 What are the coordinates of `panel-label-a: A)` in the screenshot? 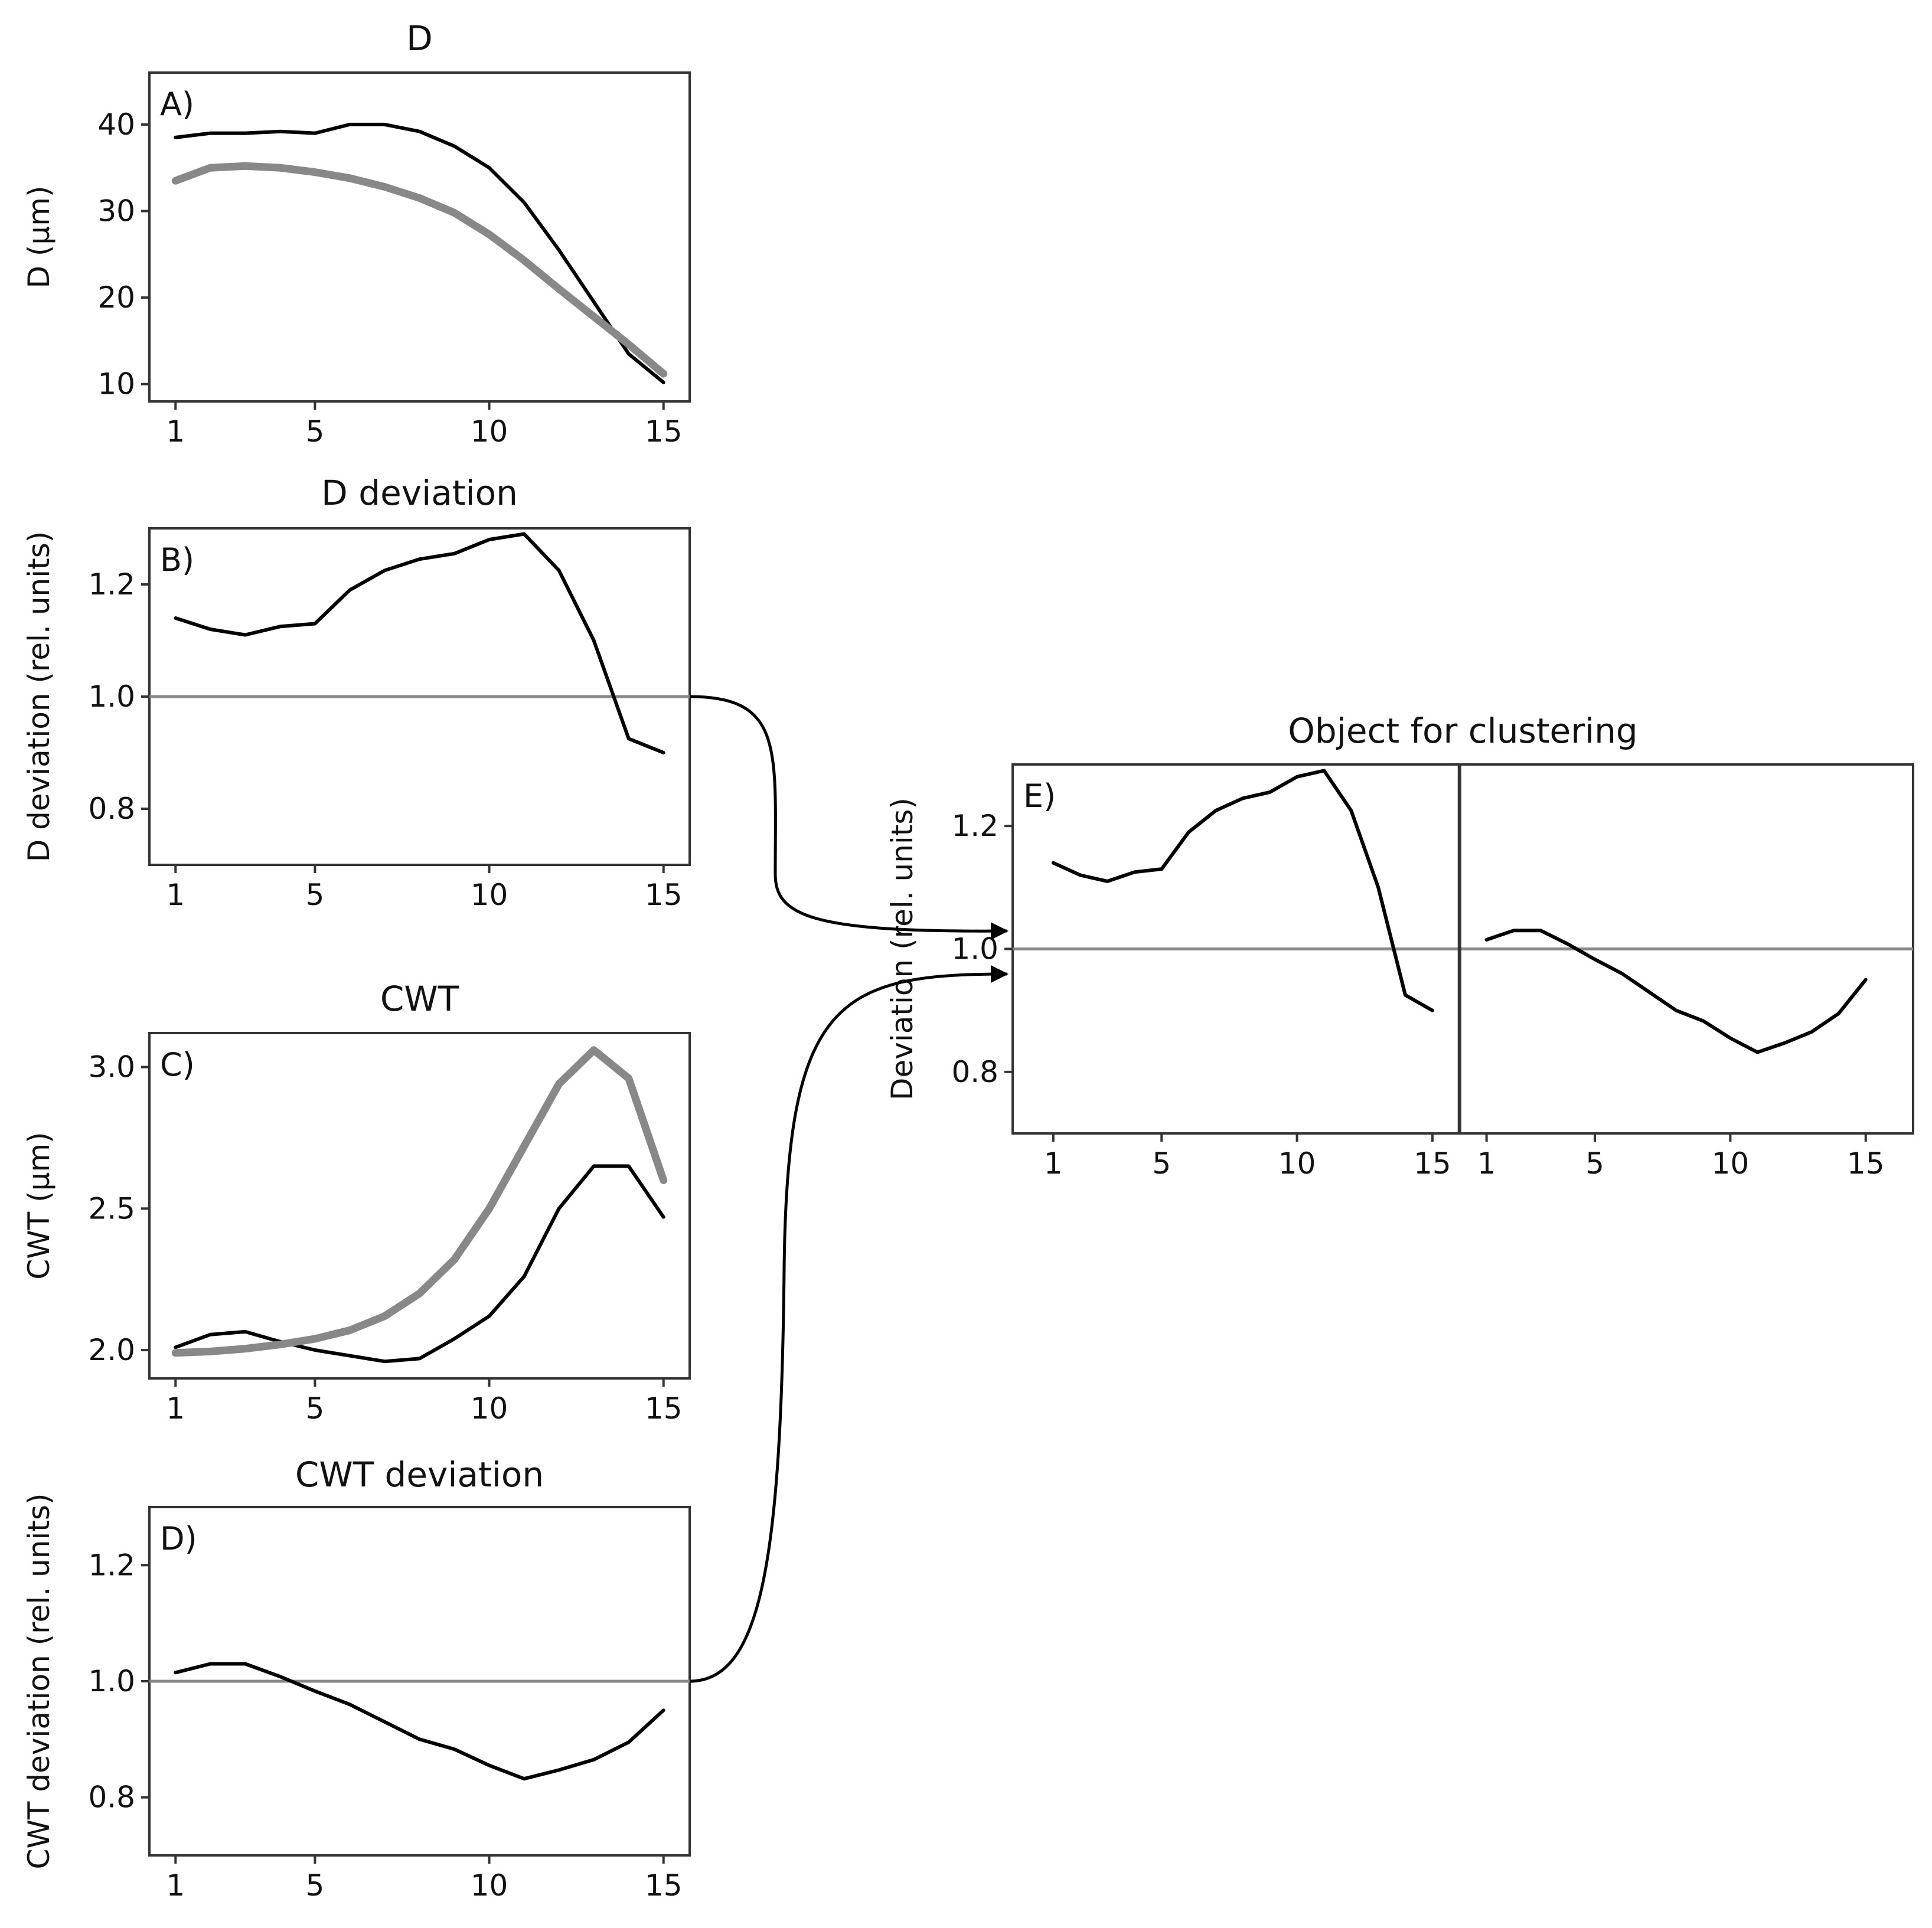 It's located at (177, 104).